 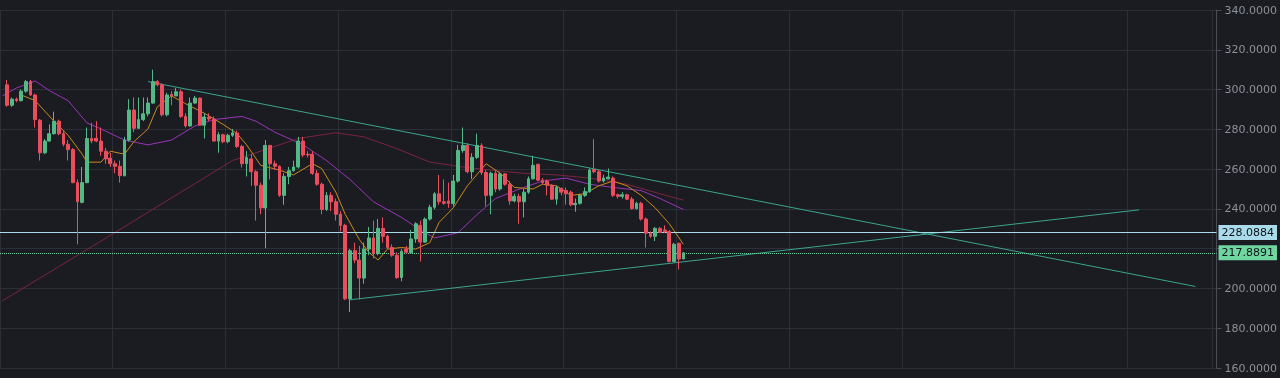 I want to click on y-tick-label: 300.0000, so click(x=1251, y=90).